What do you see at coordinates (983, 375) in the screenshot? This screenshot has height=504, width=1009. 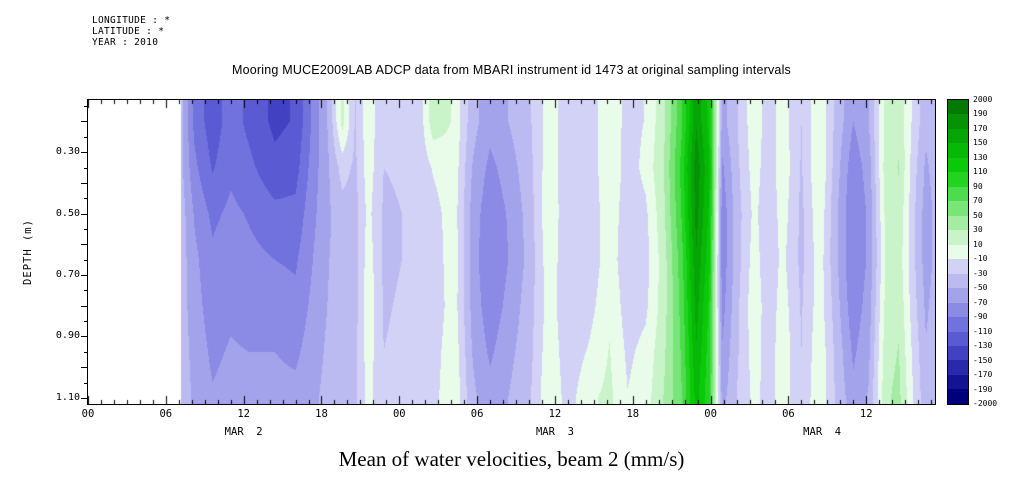 I see `colorbar-label: -170` at bounding box center [983, 375].